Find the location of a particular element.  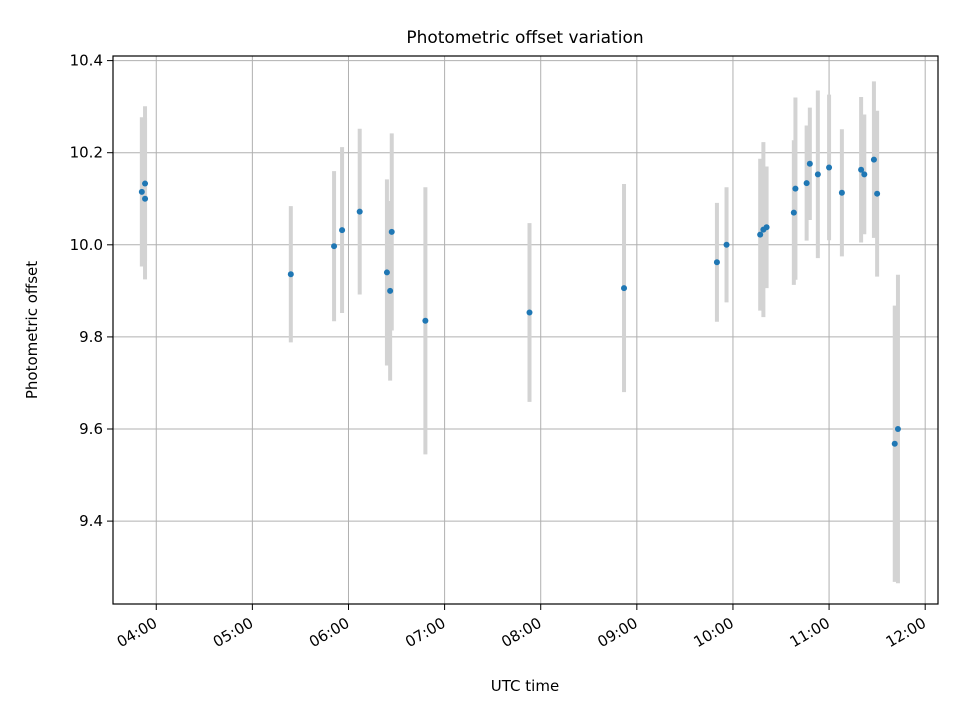

y-axis-label: Photometric offset is located at coordinates (32, 330).